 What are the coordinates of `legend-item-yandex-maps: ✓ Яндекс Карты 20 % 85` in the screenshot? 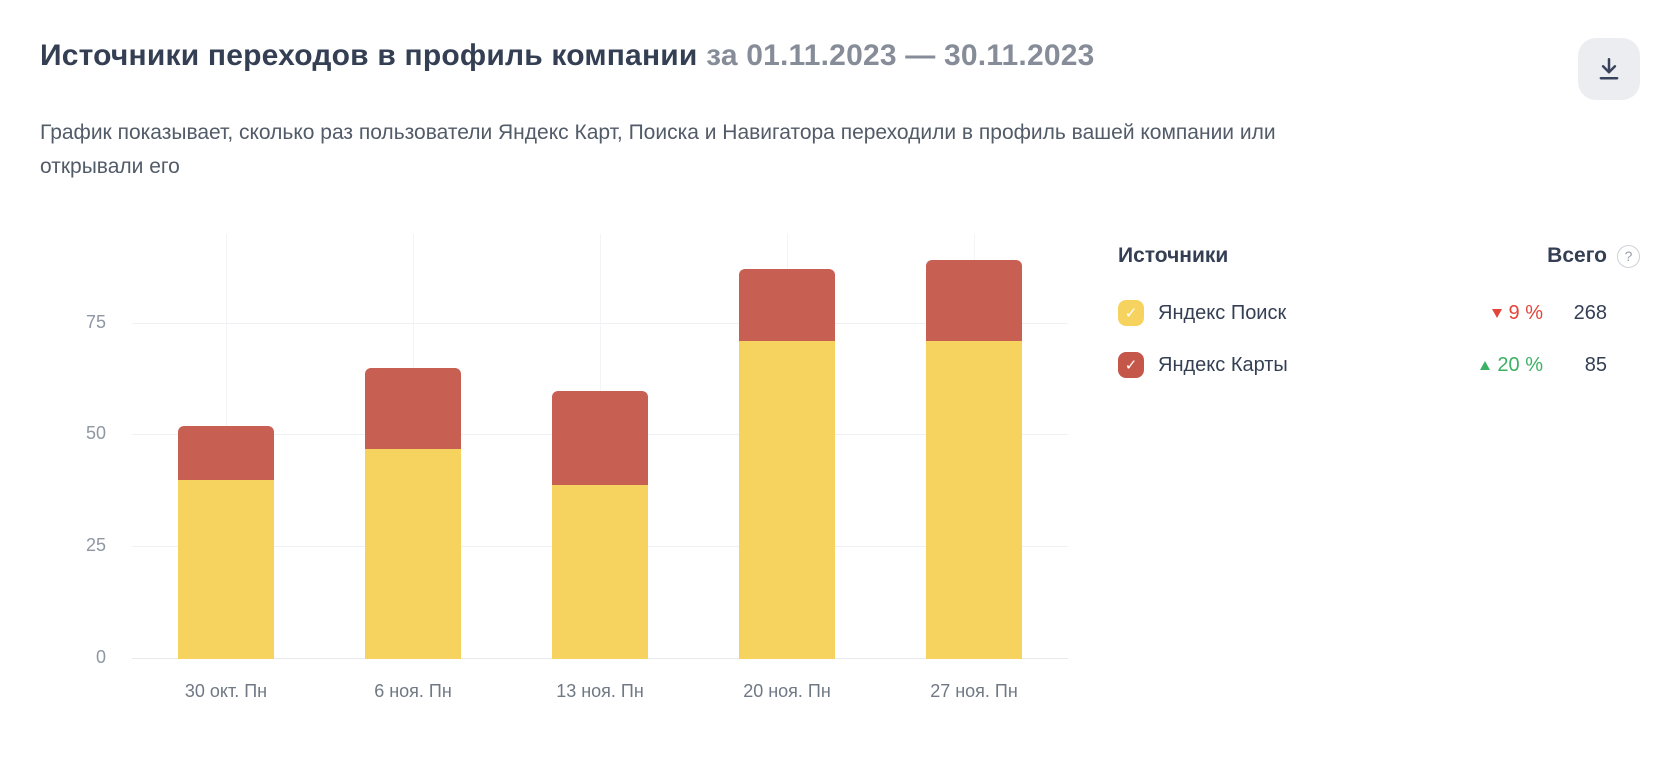 It's located at (1379, 365).